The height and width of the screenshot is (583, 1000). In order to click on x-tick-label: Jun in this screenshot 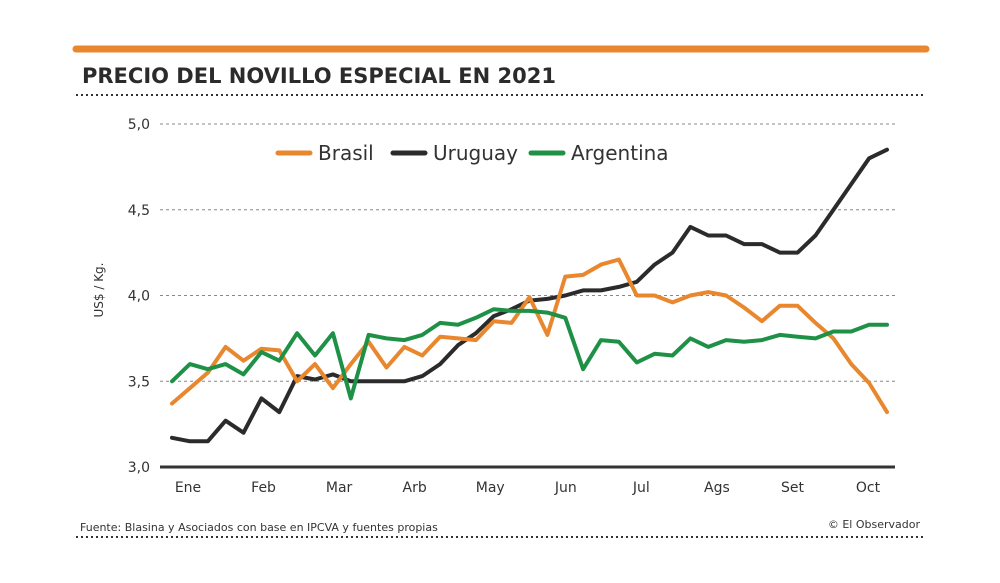, I will do `click(565, 488)`.